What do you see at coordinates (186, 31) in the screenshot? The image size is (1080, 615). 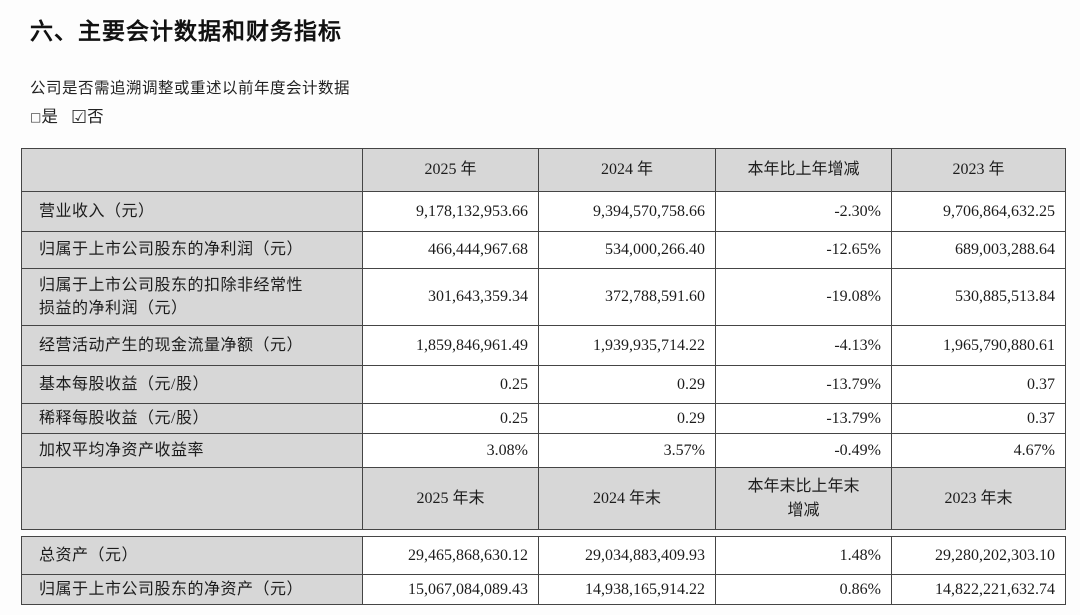 I see `section-title: 六、主要会计数据和财务指标` at bounding box center [186, 31].